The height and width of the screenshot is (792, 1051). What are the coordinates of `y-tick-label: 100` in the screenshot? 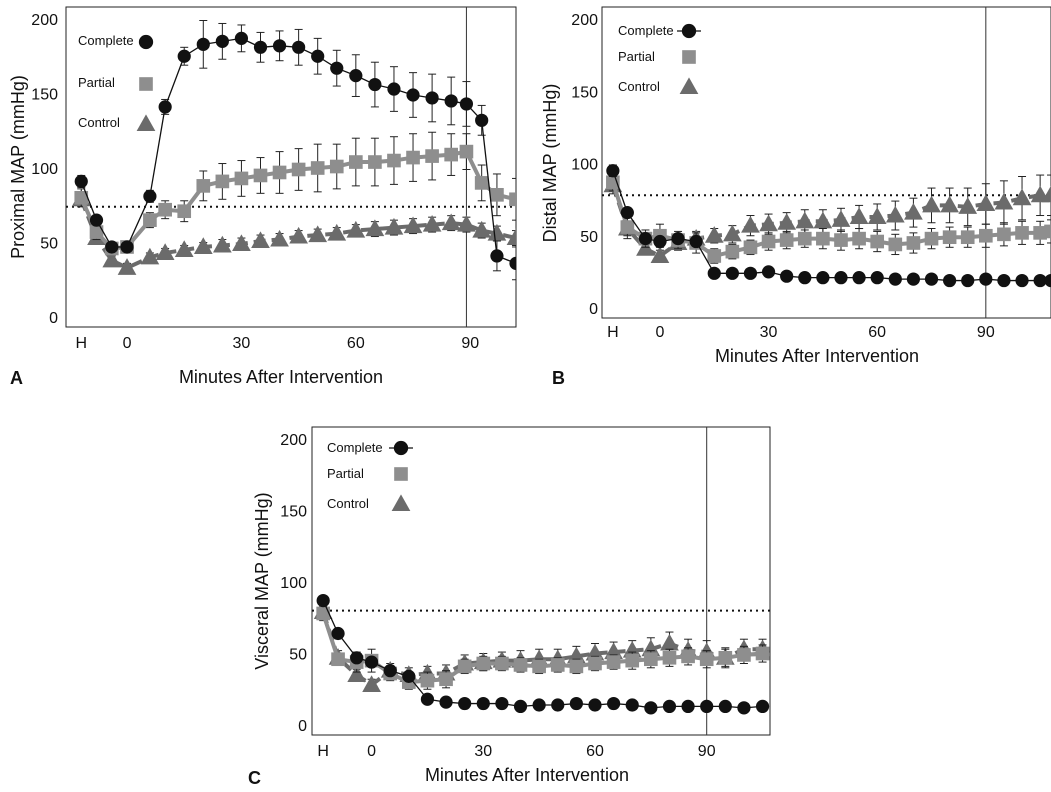 It's located at (293, 583).